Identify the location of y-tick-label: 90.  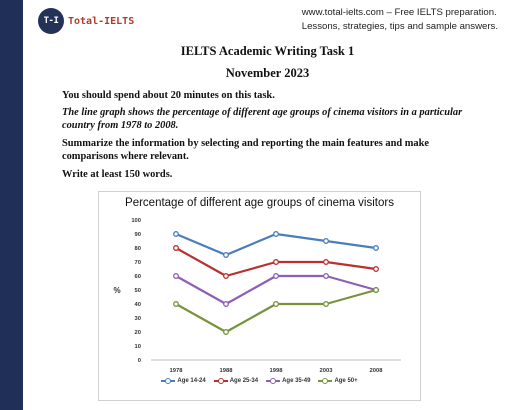
(138, 235).